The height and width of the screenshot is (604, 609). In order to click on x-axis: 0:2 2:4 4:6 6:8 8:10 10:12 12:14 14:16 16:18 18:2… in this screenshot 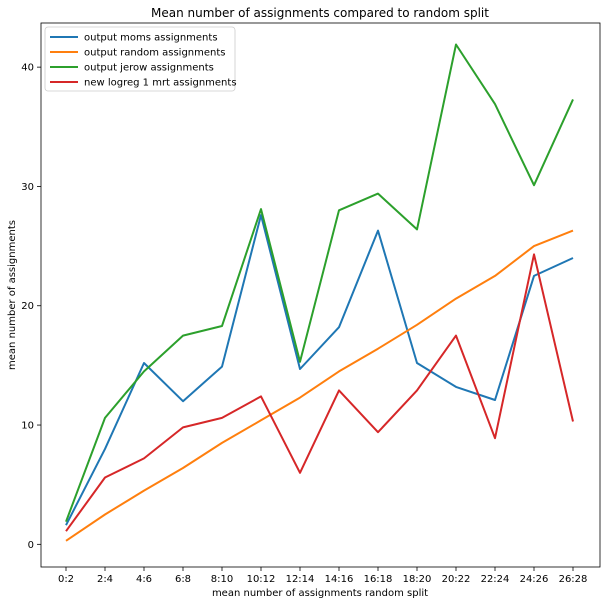, I will do `click(322, 576)`.